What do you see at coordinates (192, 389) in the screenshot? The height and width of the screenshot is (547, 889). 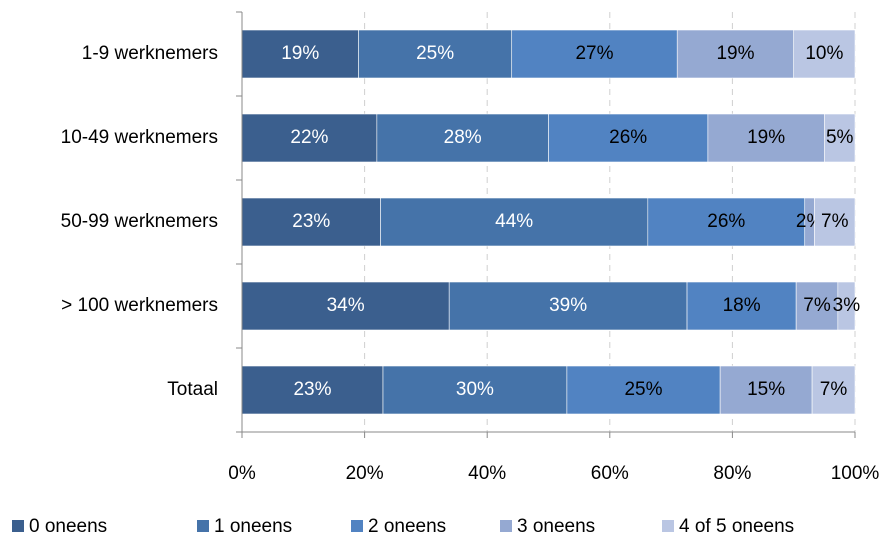 I see `y-tick-label: Totaal` at bounding box center [192, 389].